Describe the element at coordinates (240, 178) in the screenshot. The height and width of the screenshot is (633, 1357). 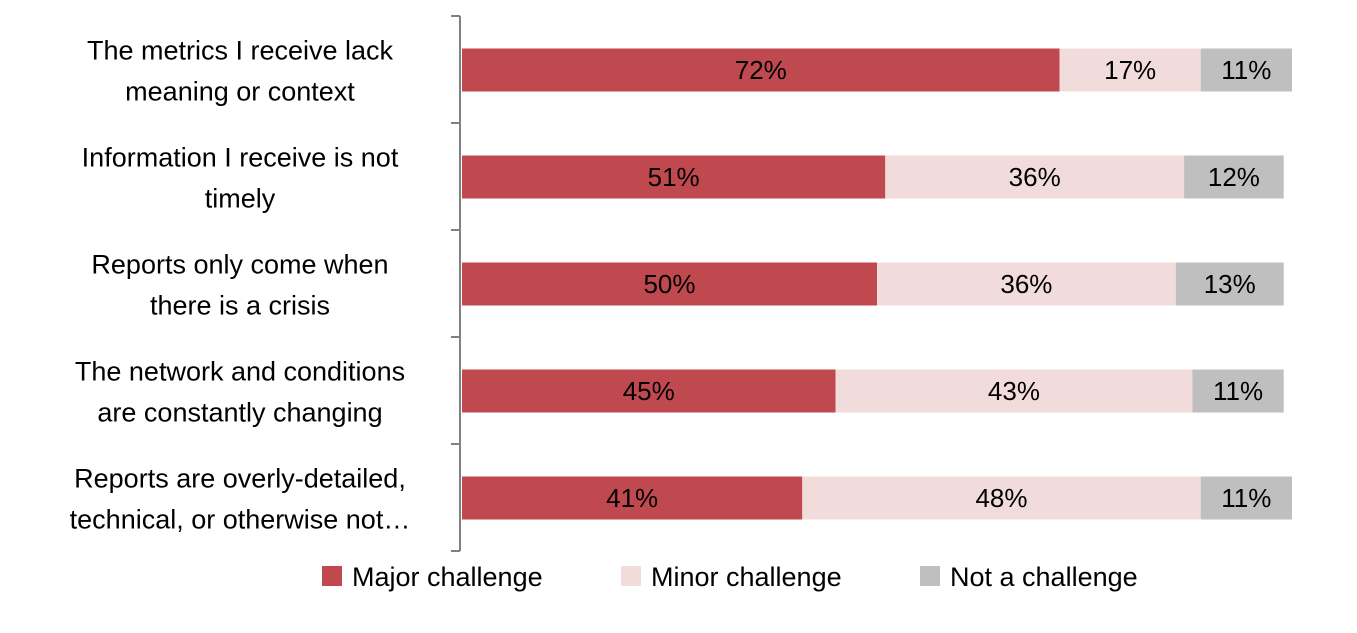
I see `category-label: Information I receive is not timely` at that location.